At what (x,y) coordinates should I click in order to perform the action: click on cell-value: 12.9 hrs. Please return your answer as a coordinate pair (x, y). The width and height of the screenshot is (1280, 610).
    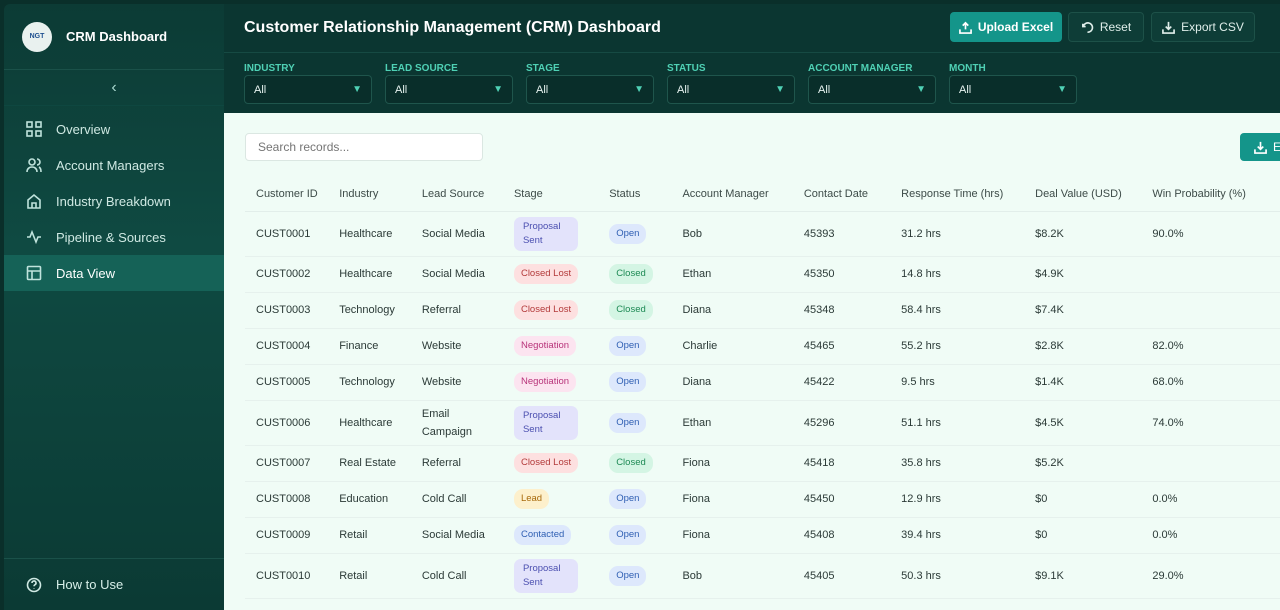
    Looking at the image, I should click on (921, 499).